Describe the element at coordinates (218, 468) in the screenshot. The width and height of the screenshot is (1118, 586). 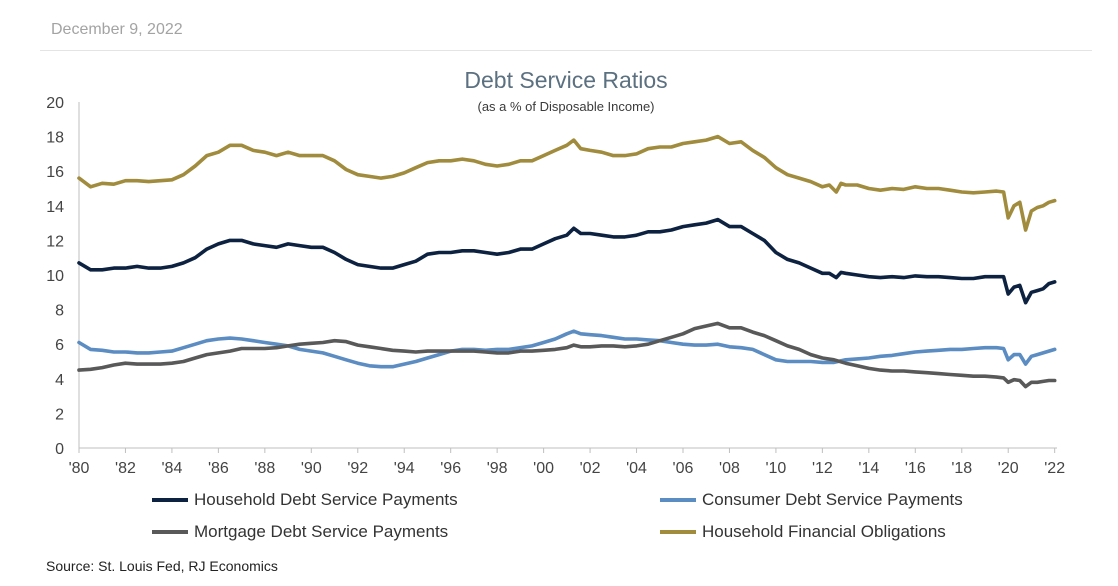
I see `x-tick-label: '86` at that location.